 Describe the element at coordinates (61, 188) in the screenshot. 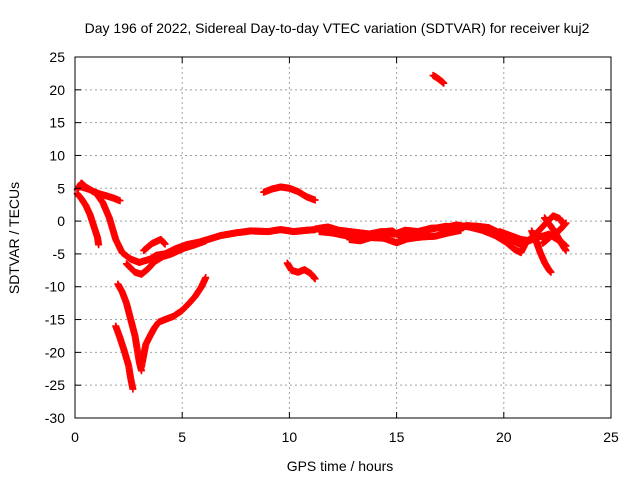

I see `y-tick-label: 5` at that location.